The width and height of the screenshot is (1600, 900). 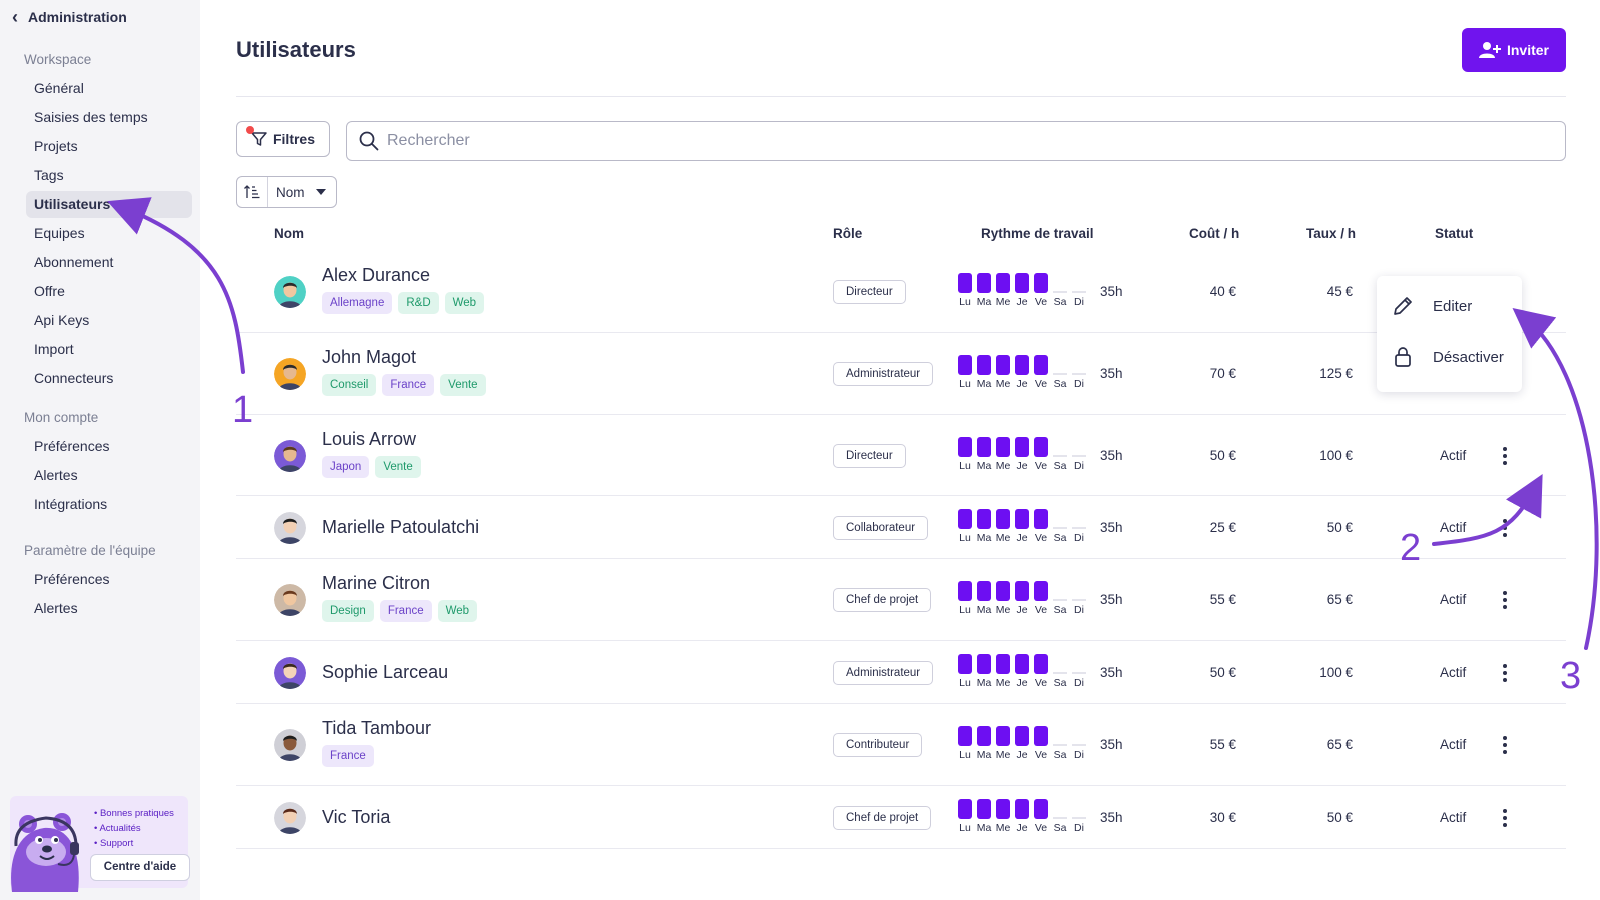 I want to click on column-header-name: Nom, so click(x=289, y=233).